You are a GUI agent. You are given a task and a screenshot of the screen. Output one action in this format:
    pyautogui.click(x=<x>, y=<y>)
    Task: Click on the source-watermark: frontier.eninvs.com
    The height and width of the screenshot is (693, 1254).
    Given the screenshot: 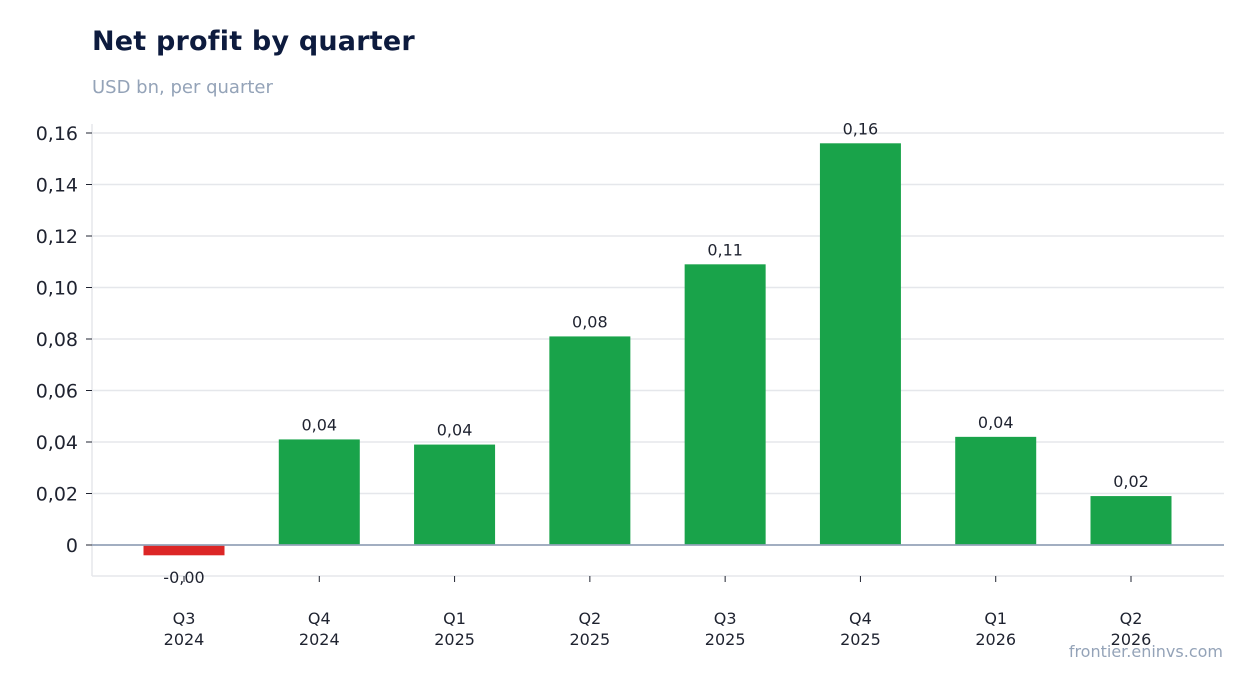 What is the action you would take?
    pyautogui.click(x=1145, y=651)
    